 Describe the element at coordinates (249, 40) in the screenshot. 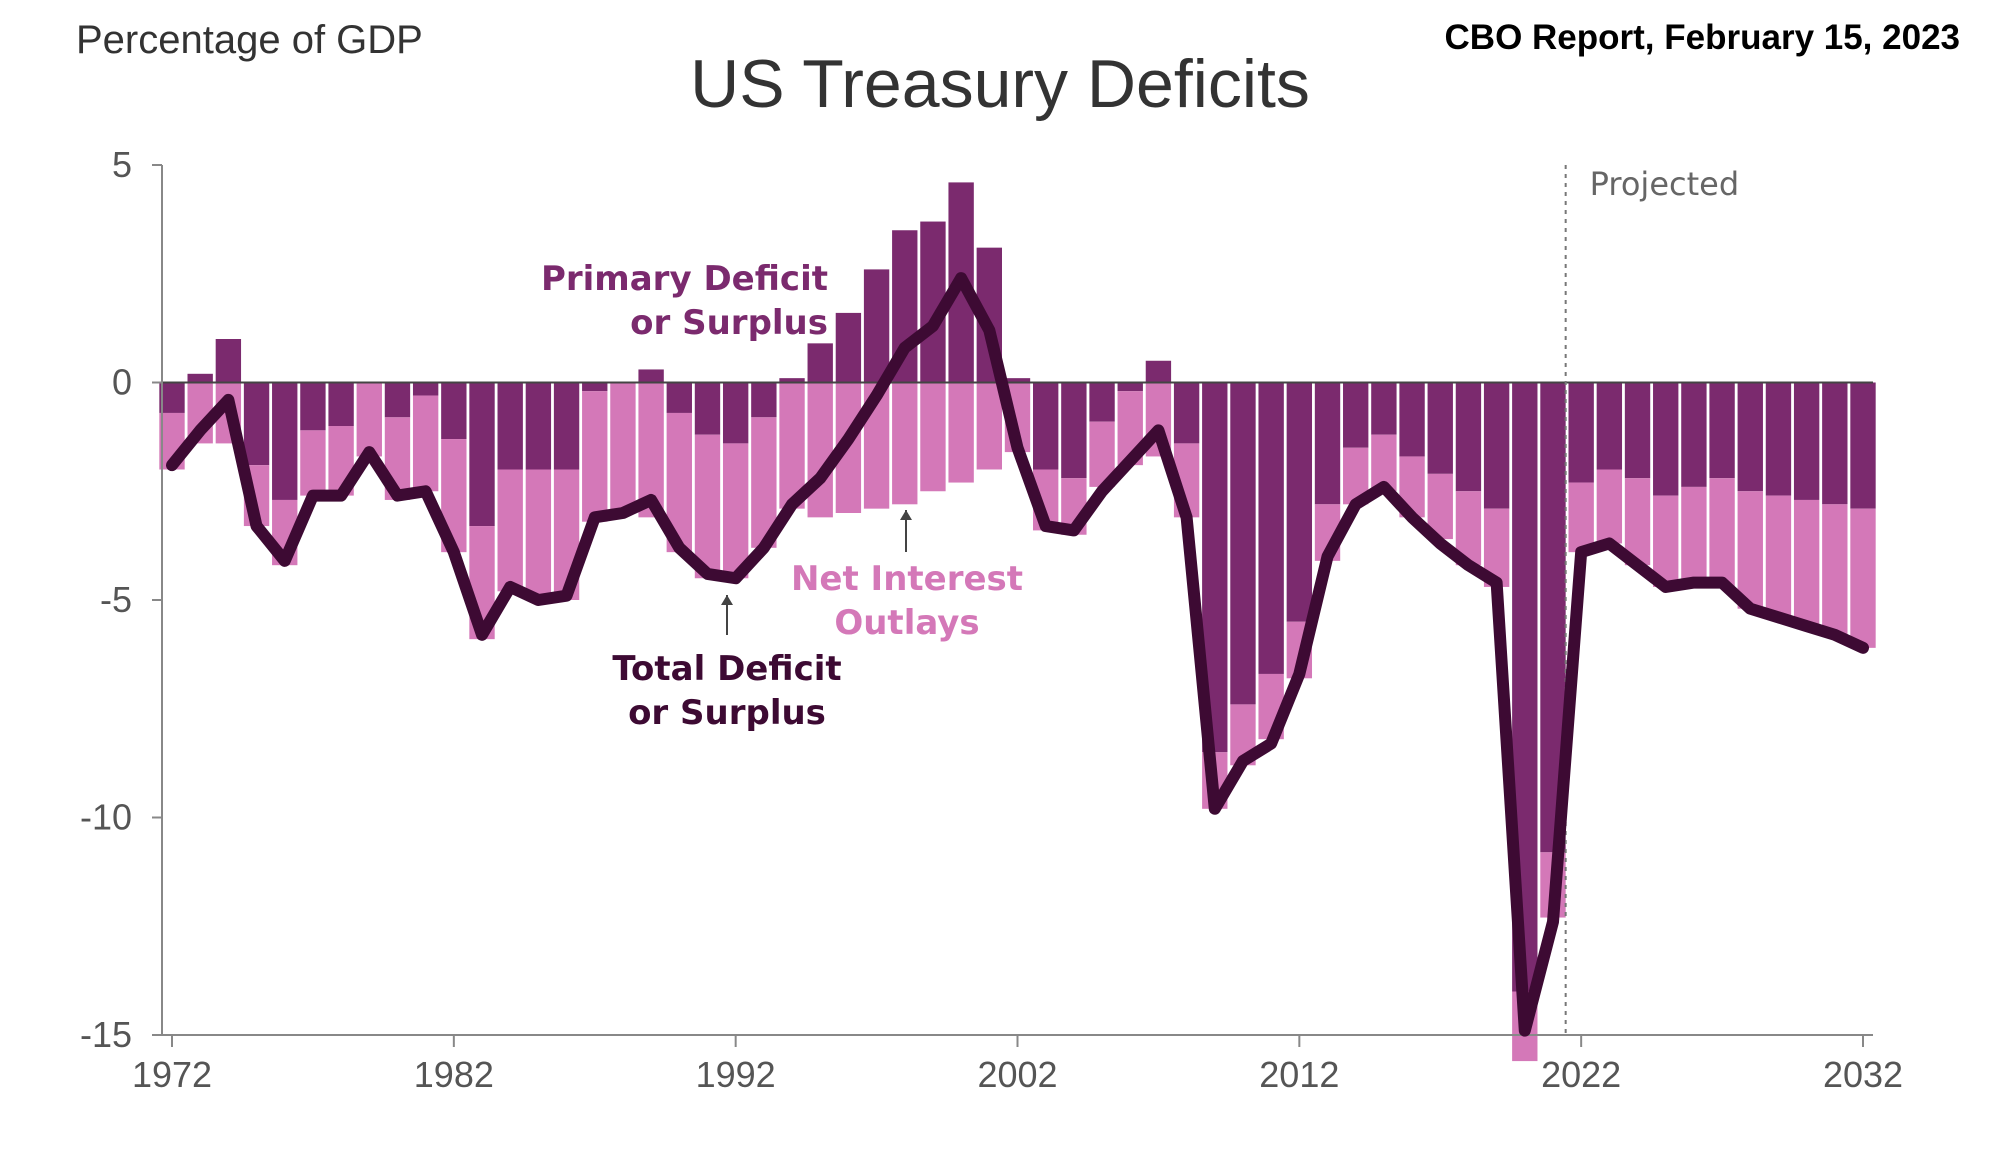

I see `units-note: Percentage of GDP` at that location.